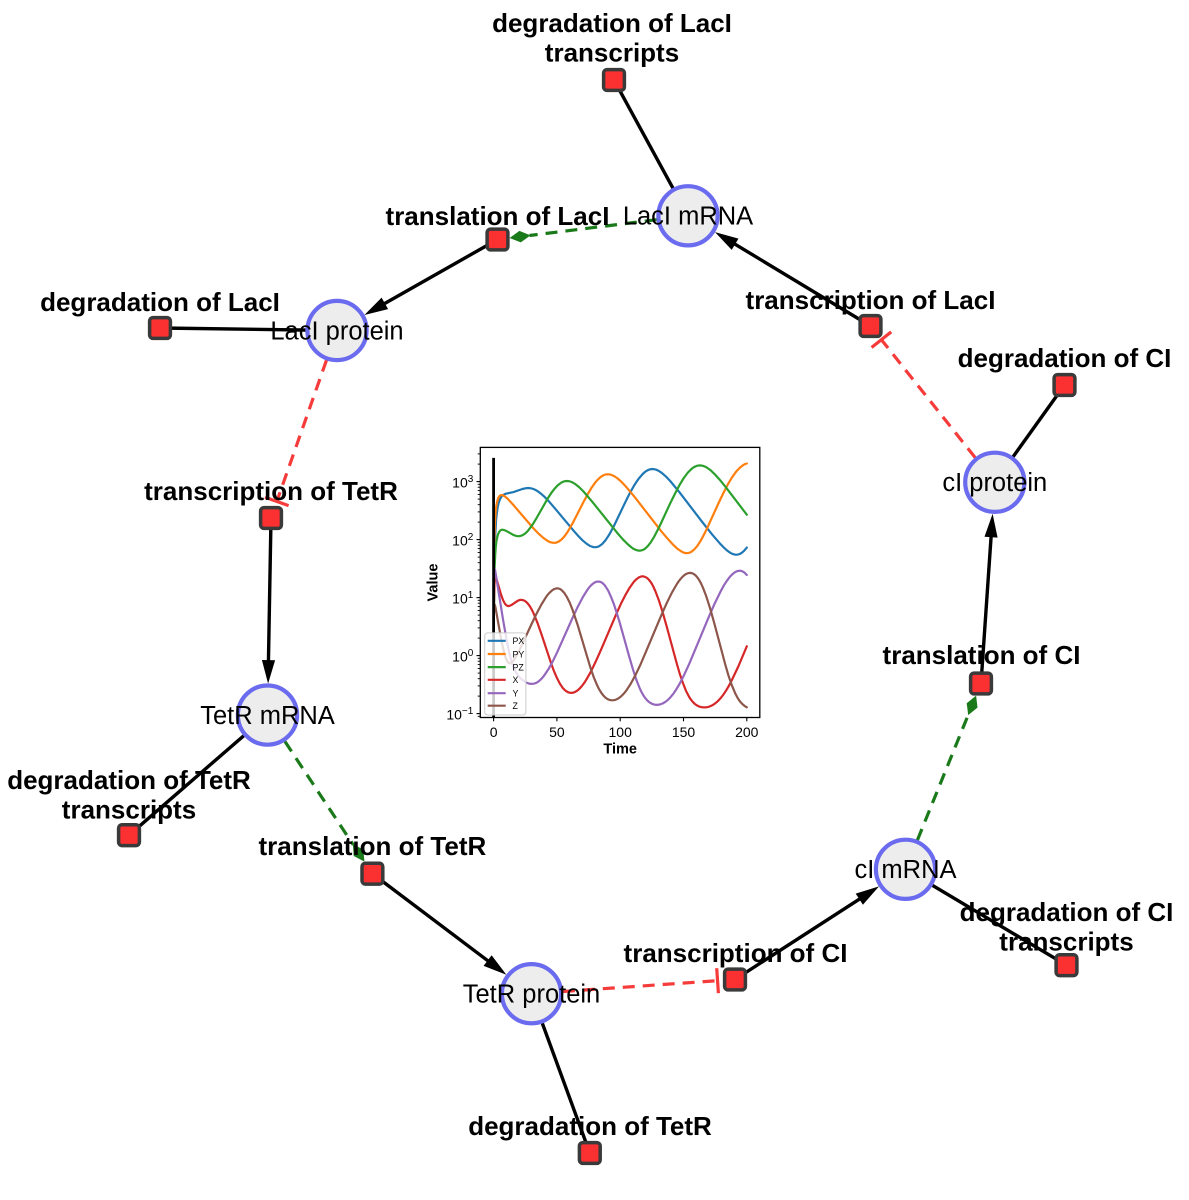 Image resolution: width=1189 pixels, height=1200 pixels. Describe the element at coordinates (267, 716) in the screenshot. I see `svg-text: TetR mRNA` at that location.